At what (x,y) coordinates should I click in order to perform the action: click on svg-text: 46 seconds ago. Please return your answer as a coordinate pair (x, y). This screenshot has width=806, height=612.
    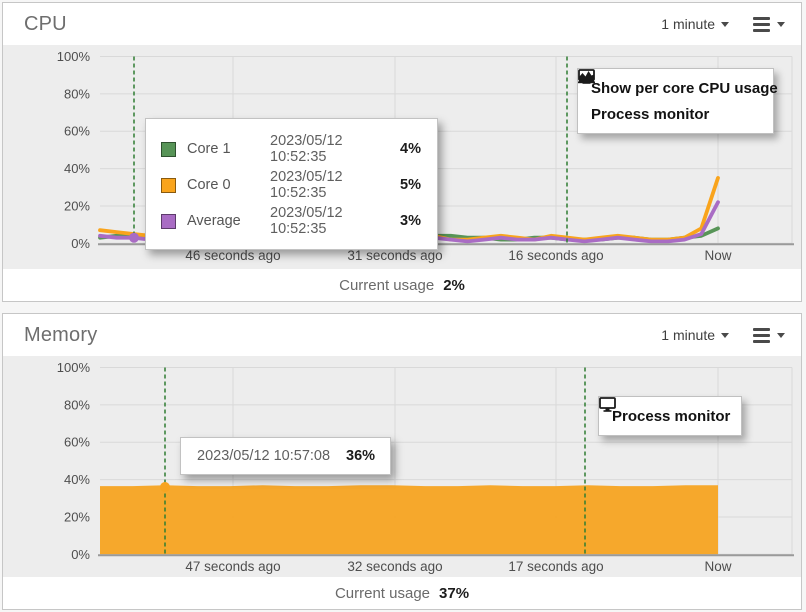
    Looking at the image, I should click on (232, 255).